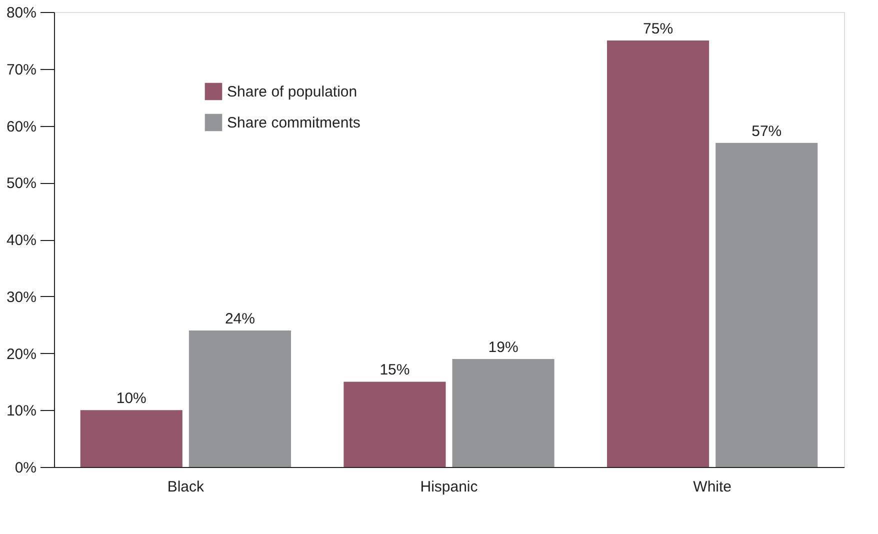 This screenshot has height=534, width=878. What do you see at coordinates (292, 92) in the screenshot?
I see `legend-label: Share of population` at bounding box center [292, 92].